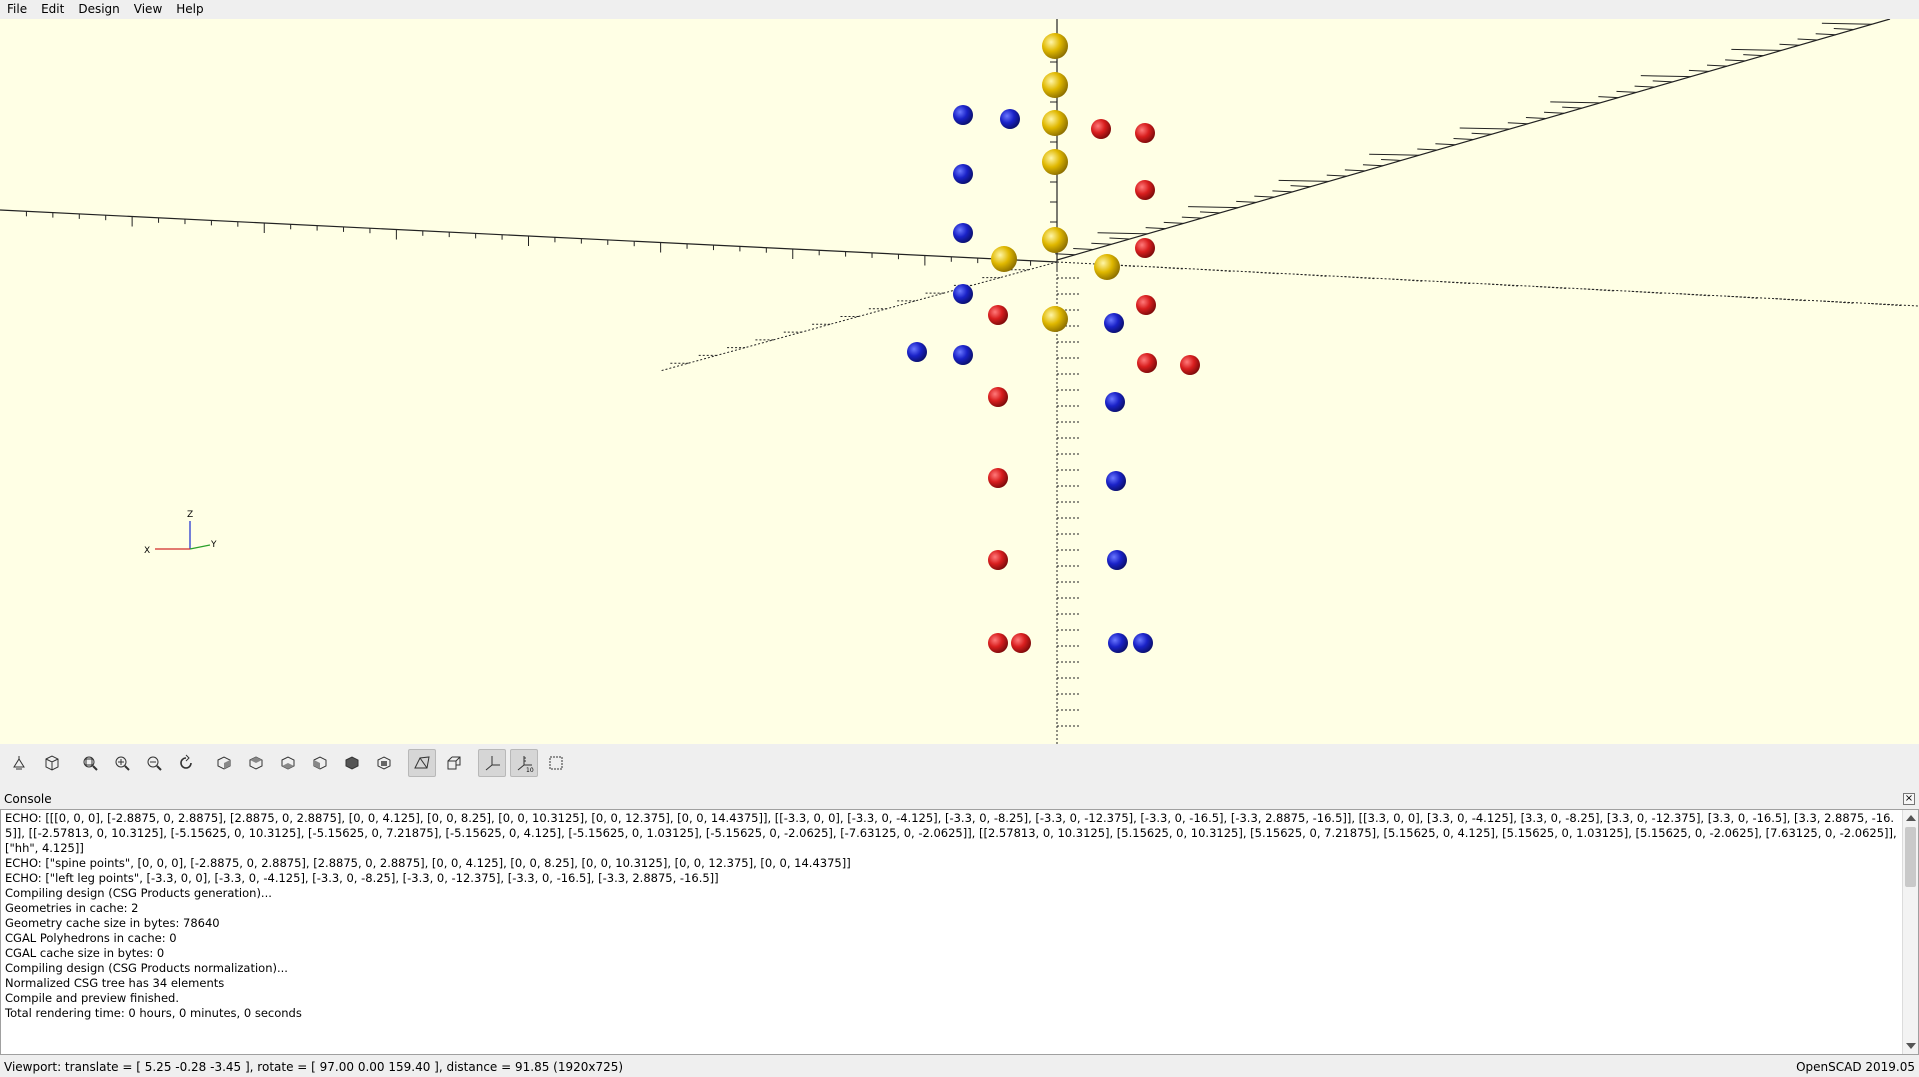  I want to click on menu-view: View, so click(148, 9).